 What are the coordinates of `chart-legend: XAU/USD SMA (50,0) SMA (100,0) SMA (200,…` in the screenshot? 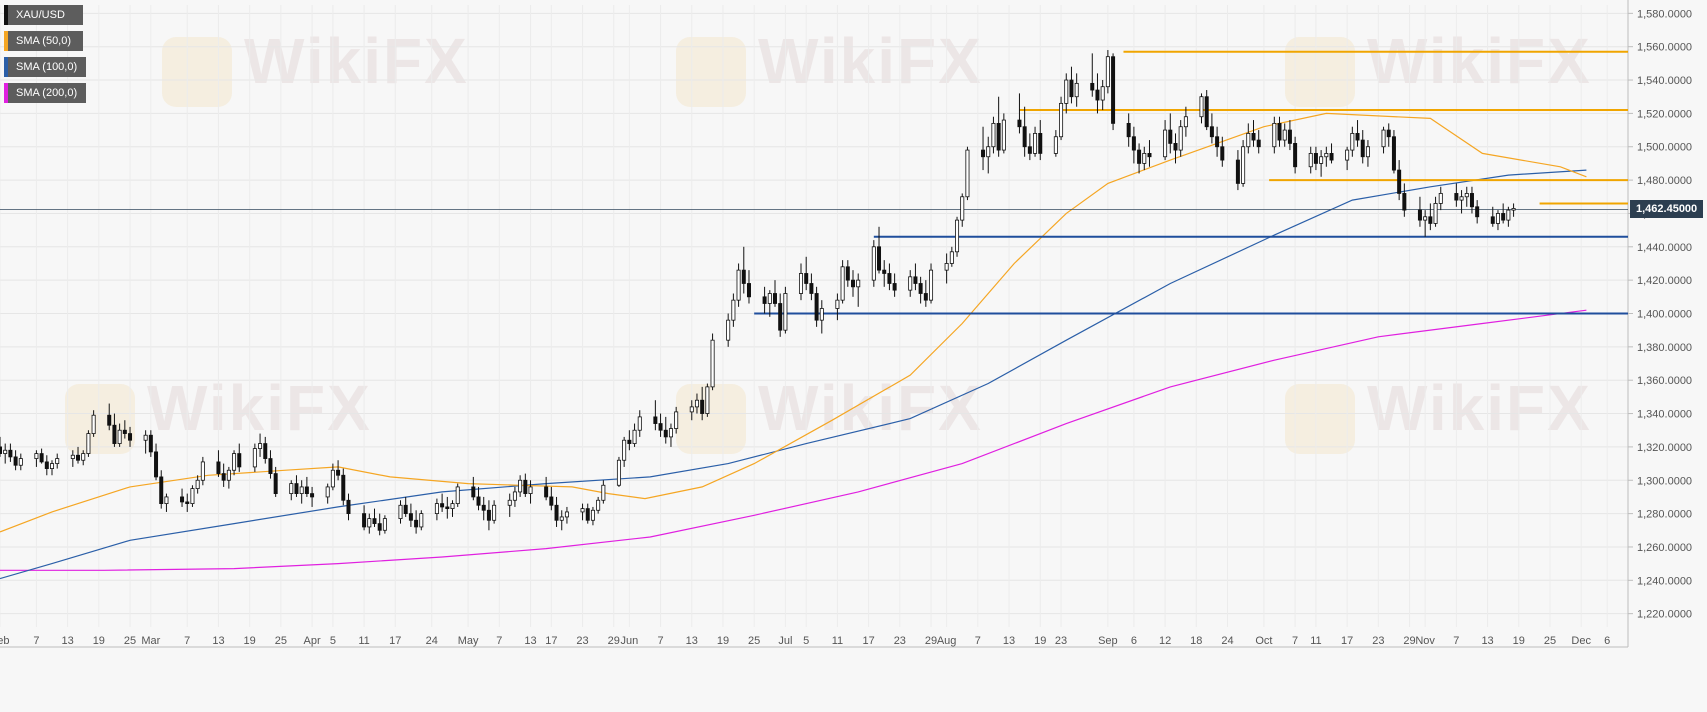 It's located at (45, 57).